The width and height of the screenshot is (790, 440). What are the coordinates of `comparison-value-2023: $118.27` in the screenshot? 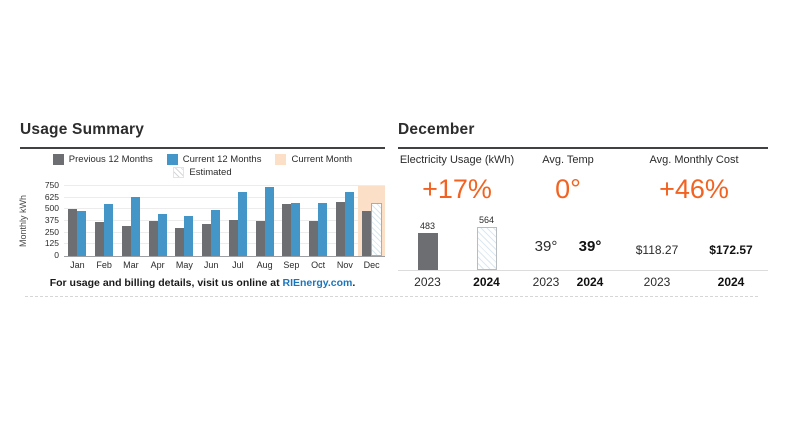 It's located at (657, 250).